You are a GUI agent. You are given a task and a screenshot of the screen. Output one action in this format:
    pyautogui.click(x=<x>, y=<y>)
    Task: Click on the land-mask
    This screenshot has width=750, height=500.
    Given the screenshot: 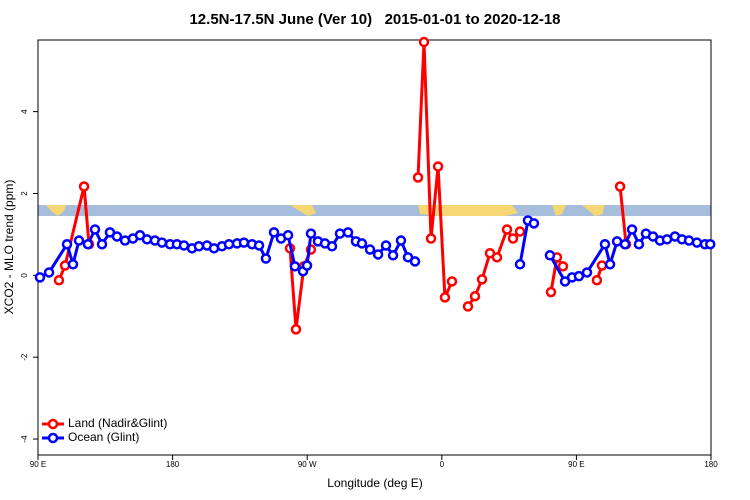 What is the action you would take?
    pyautogui.click(x=374, y=210)
    